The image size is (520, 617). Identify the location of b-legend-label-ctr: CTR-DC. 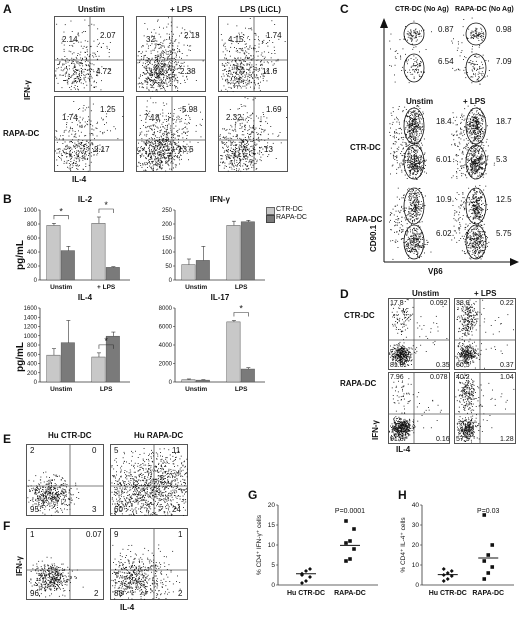
(289, 209).